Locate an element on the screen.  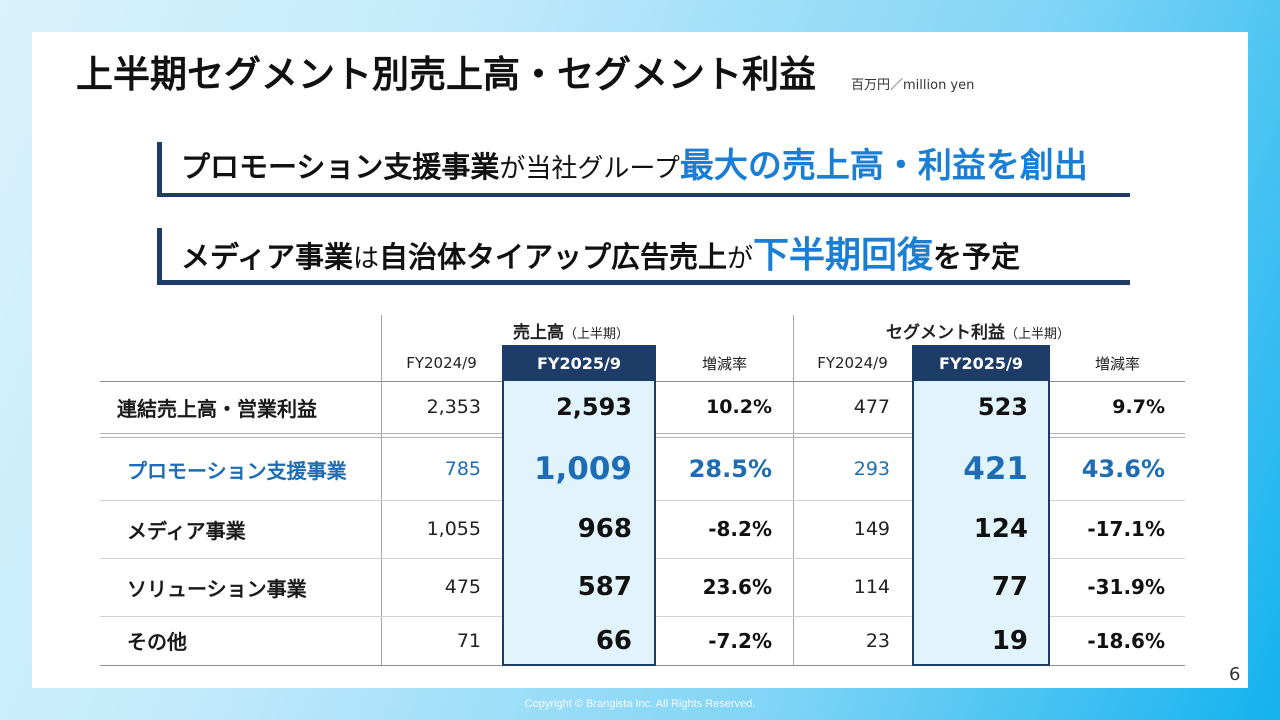
column-header-profit-change: 増減率 is located at coordinates (1117, 363).